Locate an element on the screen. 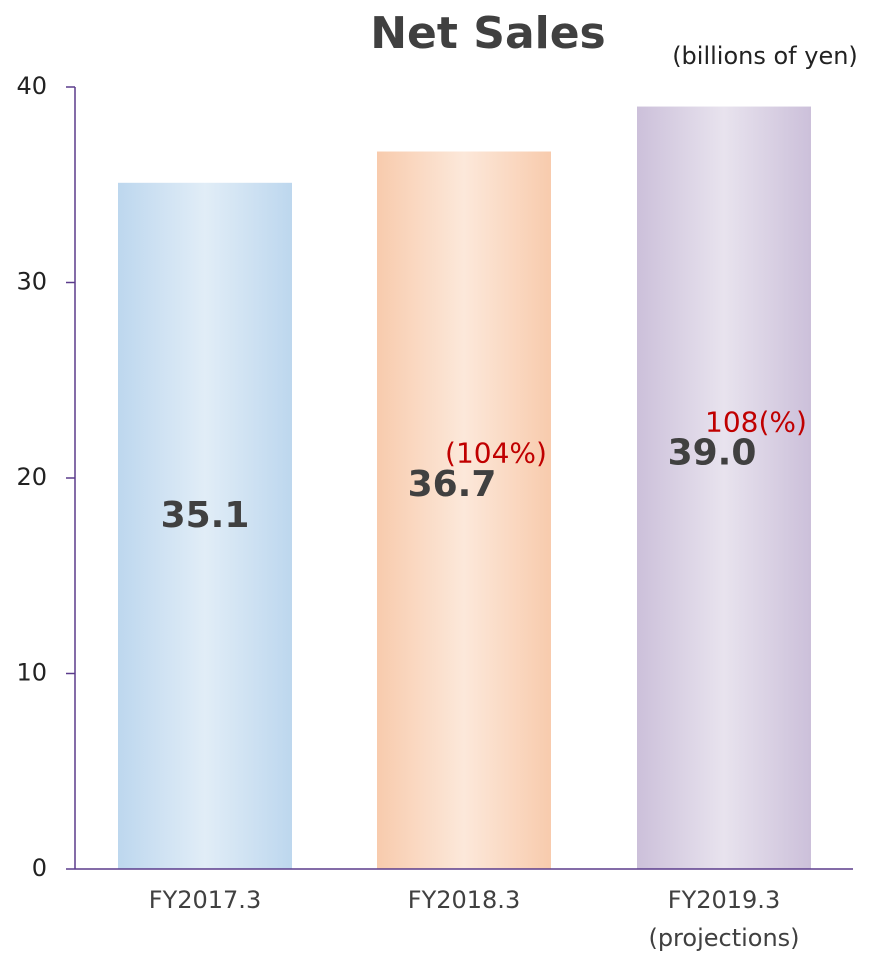 This screenshot has width=883, height=960. y-tick-label: 10 is located at coordinates (31, 673).